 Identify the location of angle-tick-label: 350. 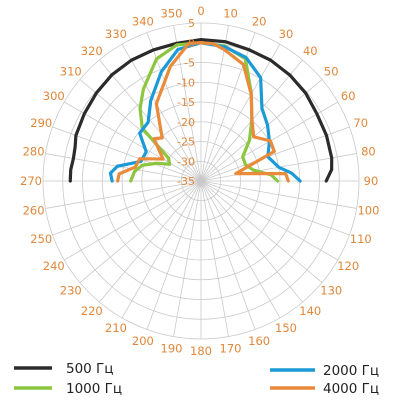
(172, 14).